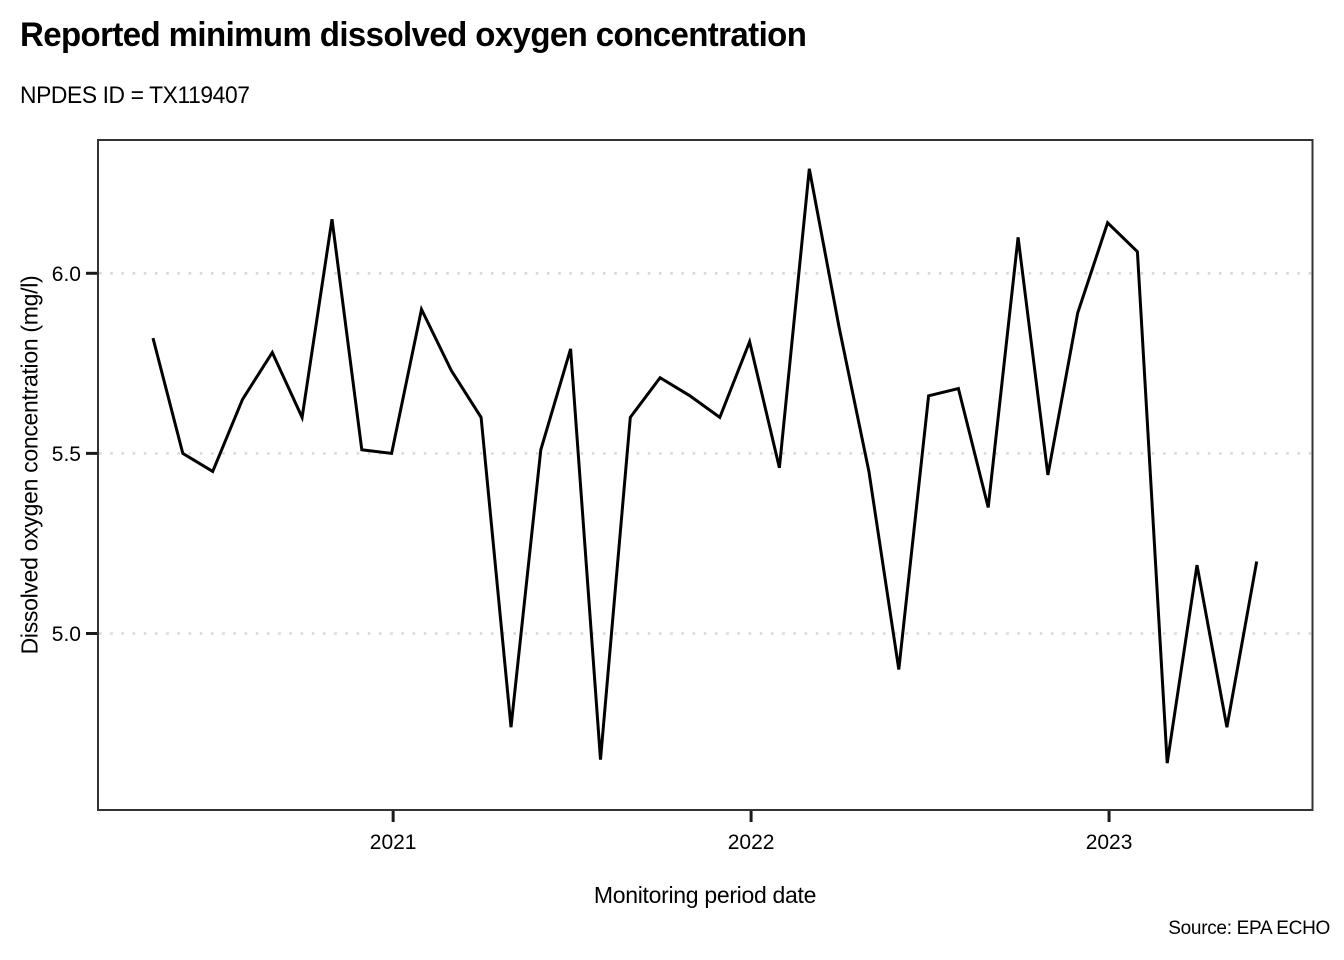  Describe the element at coordinates (1249, 928) in the screenshot. I see `source-note: Source: EPA ECHO` at that location.